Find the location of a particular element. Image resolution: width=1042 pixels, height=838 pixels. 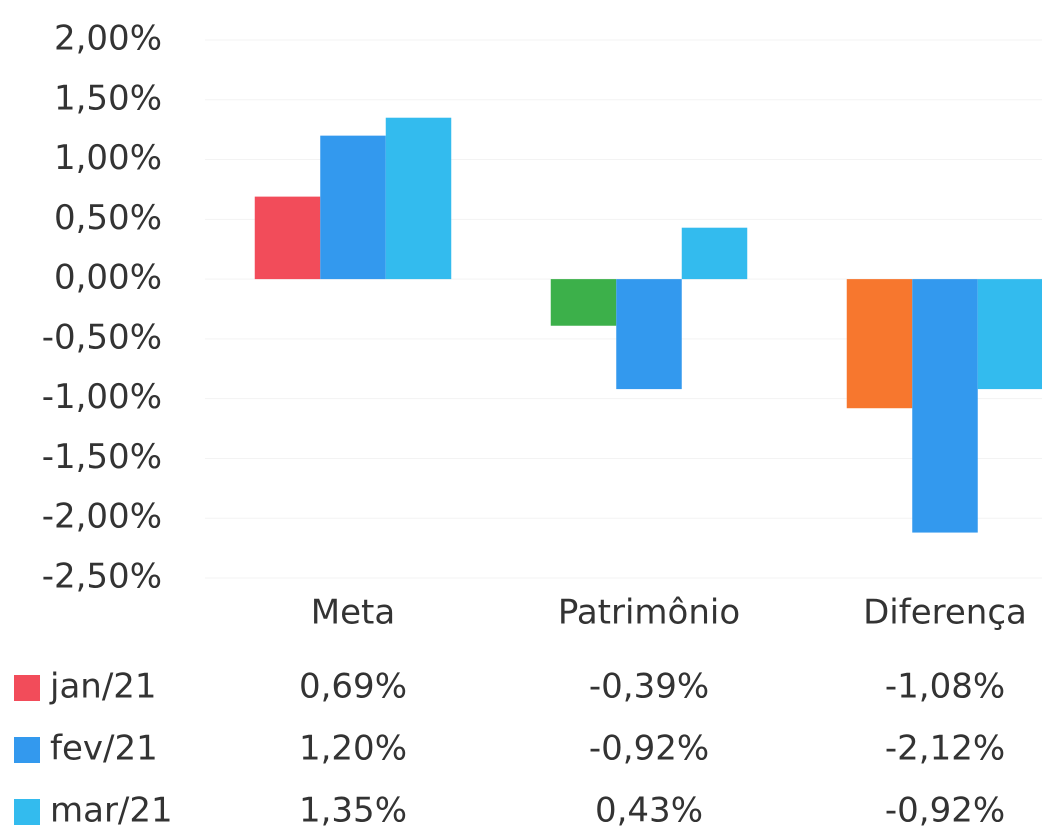

x-tick-label: Patrimônio is located at coordinates (649, 613).